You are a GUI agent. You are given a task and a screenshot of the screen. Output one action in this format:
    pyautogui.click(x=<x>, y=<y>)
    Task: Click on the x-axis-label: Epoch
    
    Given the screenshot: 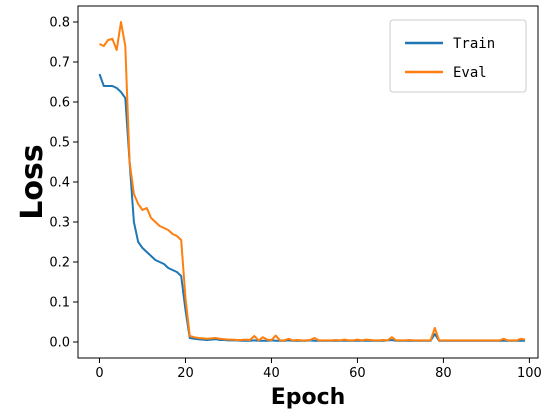 What is the action you would take?
    pyautogui.click(x=308, y=397)
    